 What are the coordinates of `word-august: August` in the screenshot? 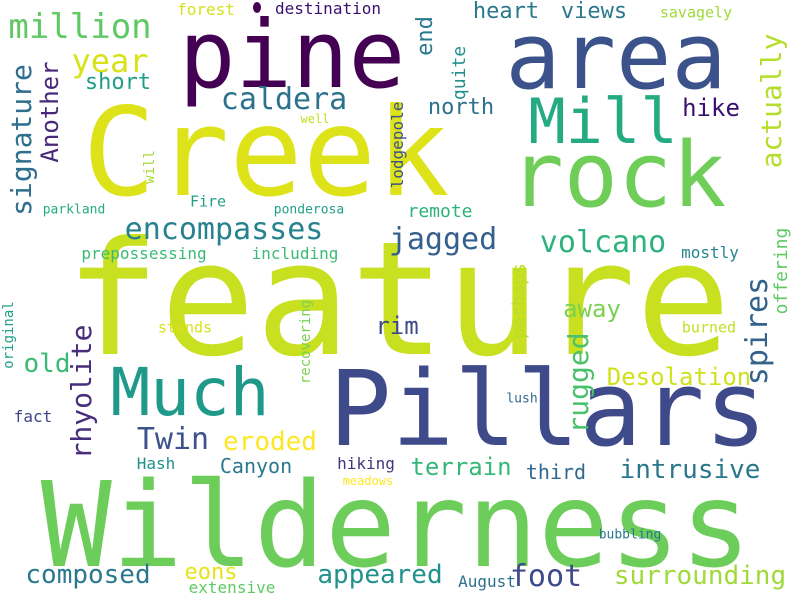 It's located at (487, 581).